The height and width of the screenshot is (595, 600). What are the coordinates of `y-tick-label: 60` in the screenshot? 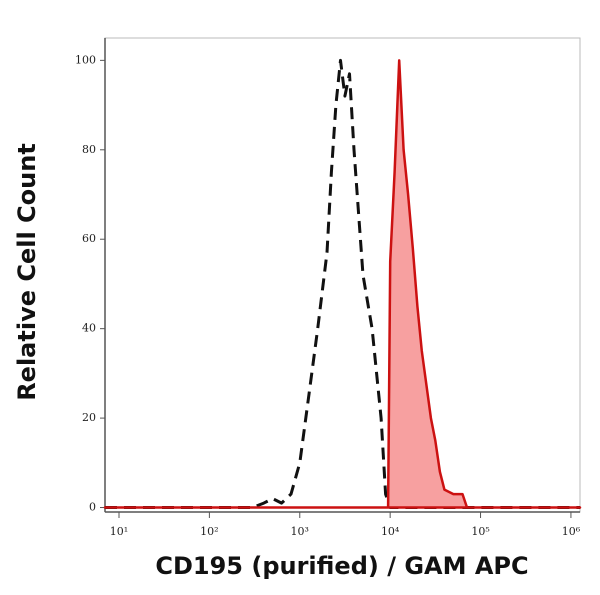 It's located at (89, 238).